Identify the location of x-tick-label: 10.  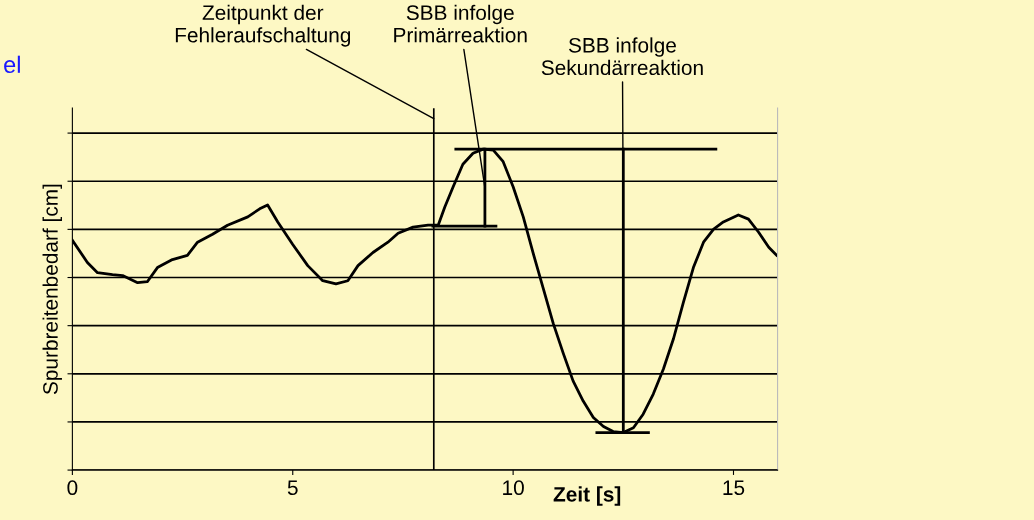
(513, 488).